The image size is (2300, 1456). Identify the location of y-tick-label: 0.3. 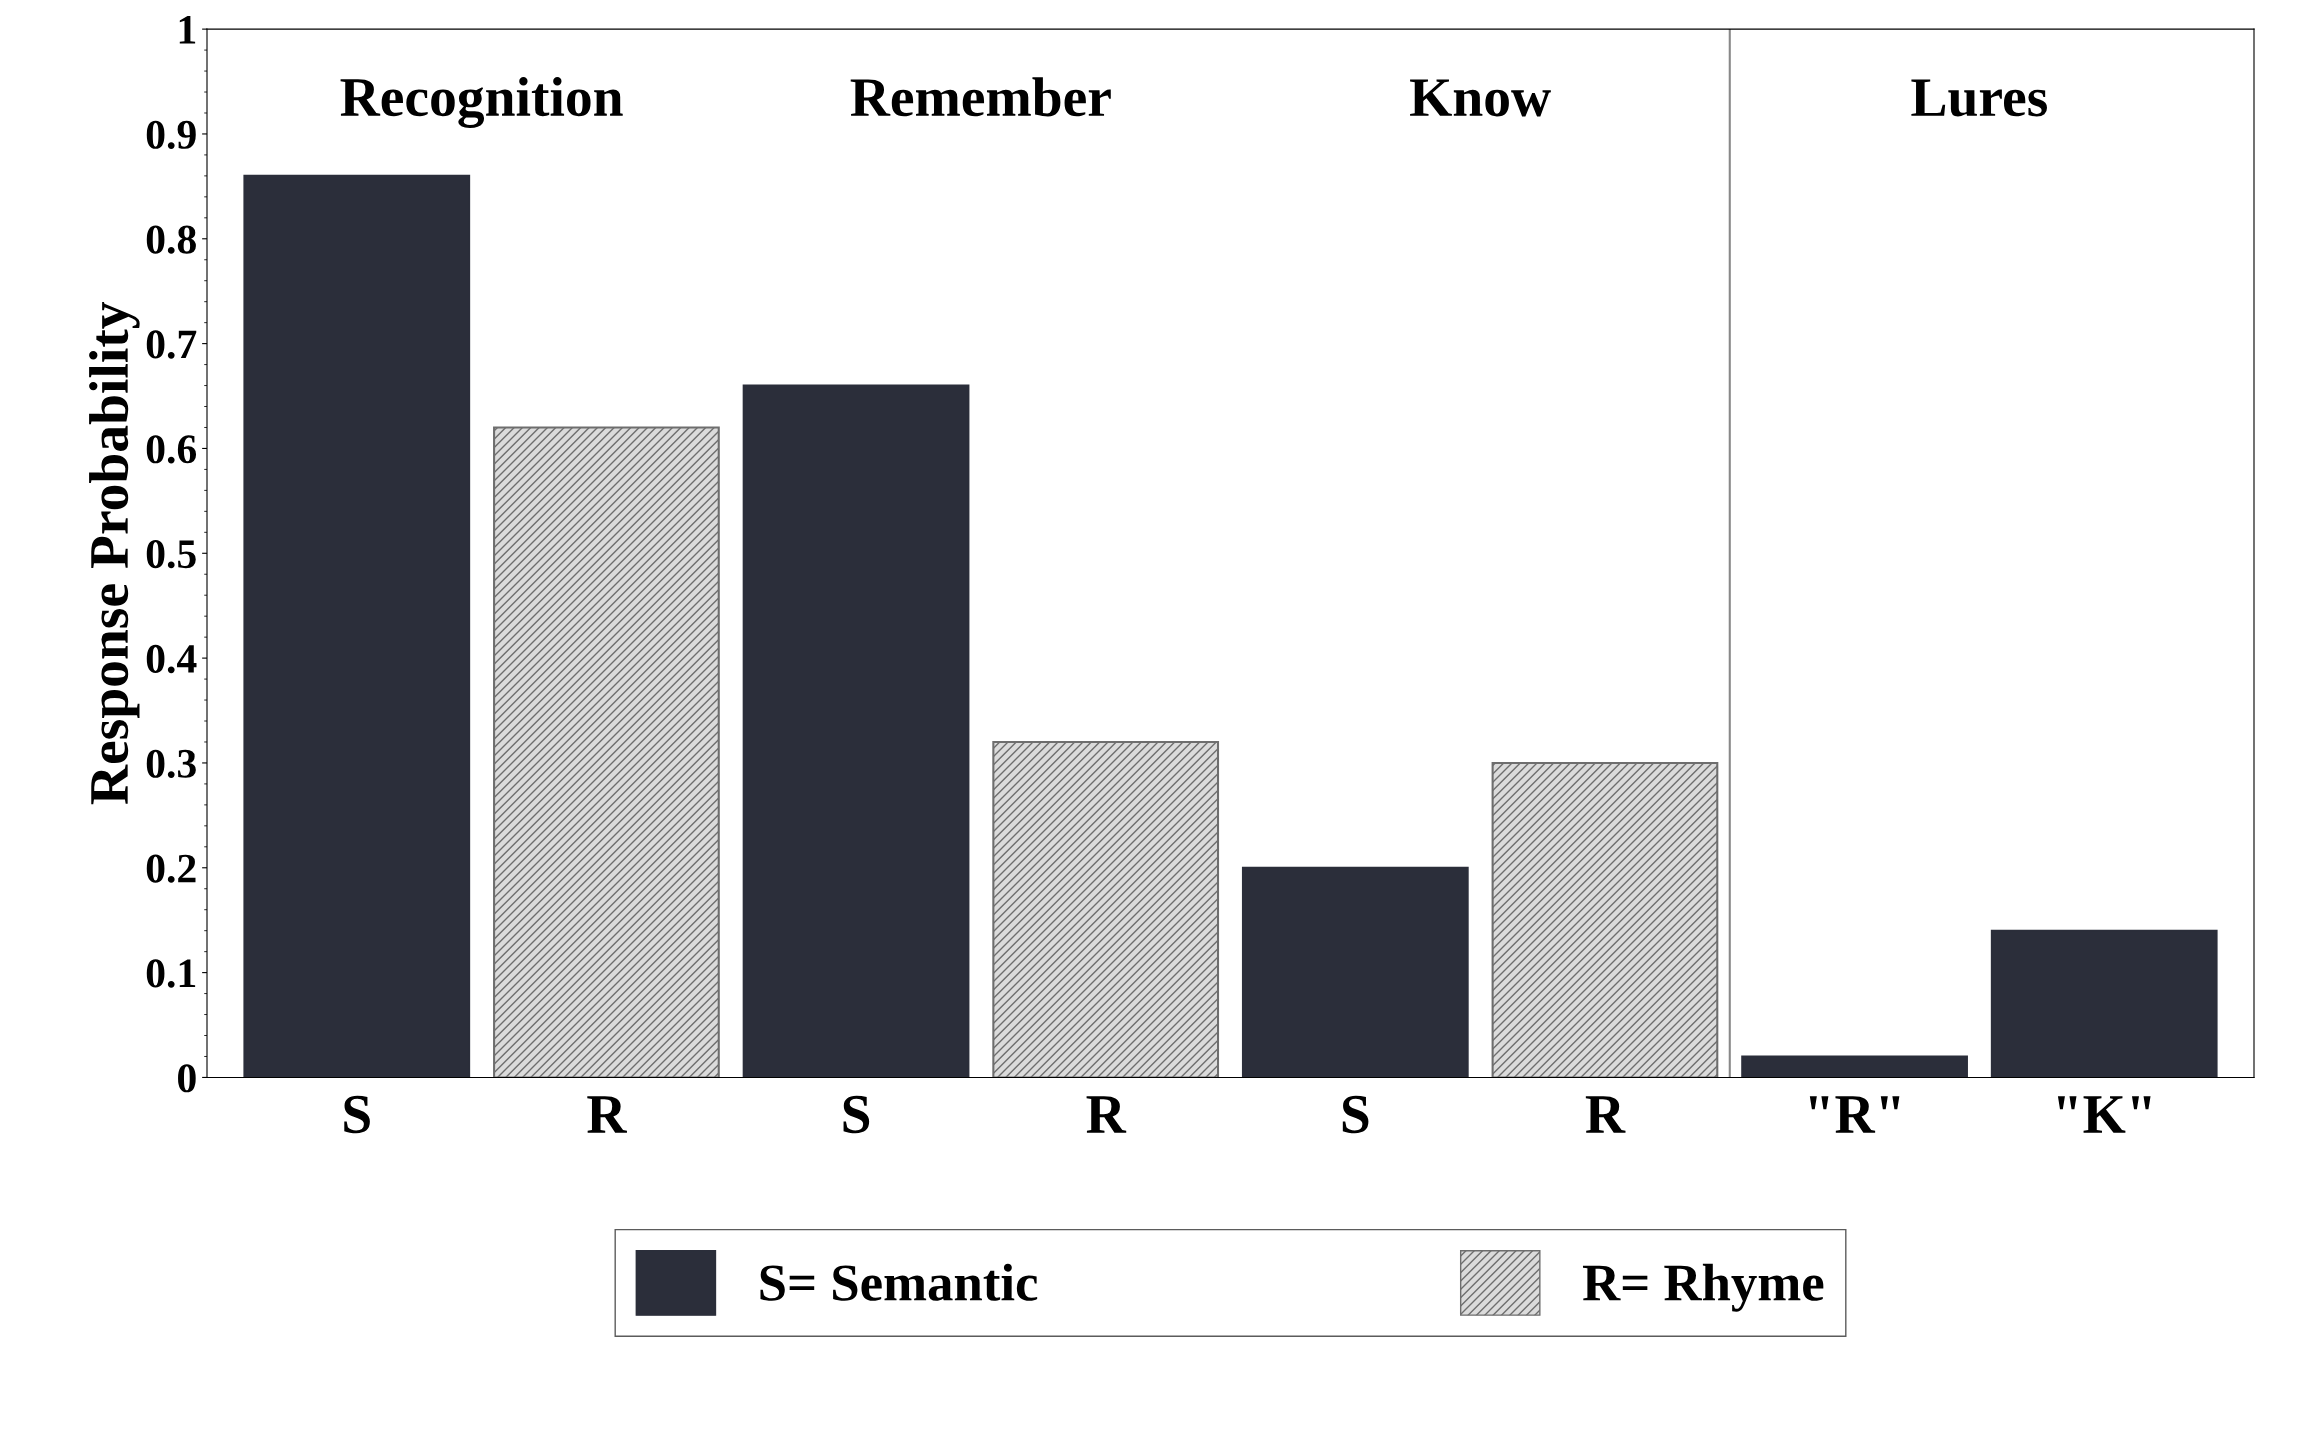
(171, 763).